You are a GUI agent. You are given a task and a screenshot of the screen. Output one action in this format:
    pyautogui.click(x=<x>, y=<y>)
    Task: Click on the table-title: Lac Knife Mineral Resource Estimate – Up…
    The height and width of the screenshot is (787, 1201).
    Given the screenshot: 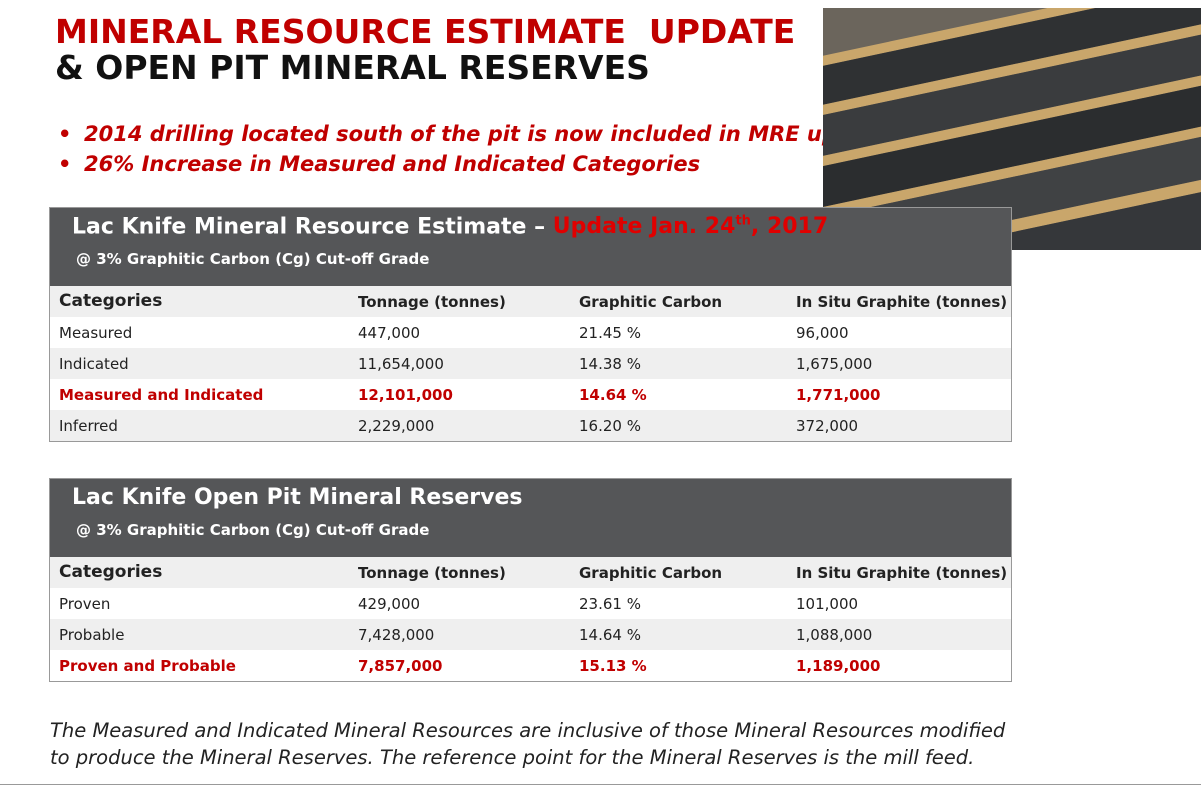 What is the action you would take?
    pyautogui.click(x=450, y=226)
    